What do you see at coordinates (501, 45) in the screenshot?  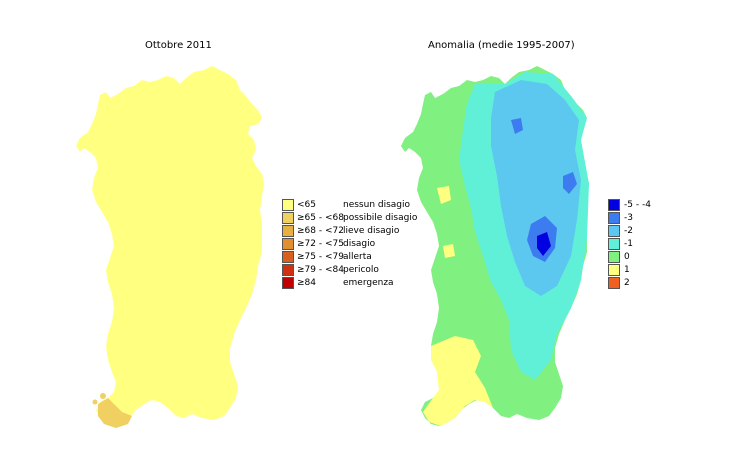 I see `map-title-anomalia: Anomalia (medie 1995-2007)` at bounding box center [501, 45].